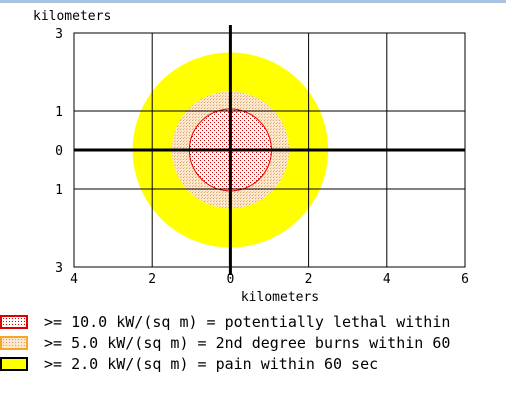 This screenshot has width=506, height=407. I want to click on x-tick-label: 6, so click(465, 279).